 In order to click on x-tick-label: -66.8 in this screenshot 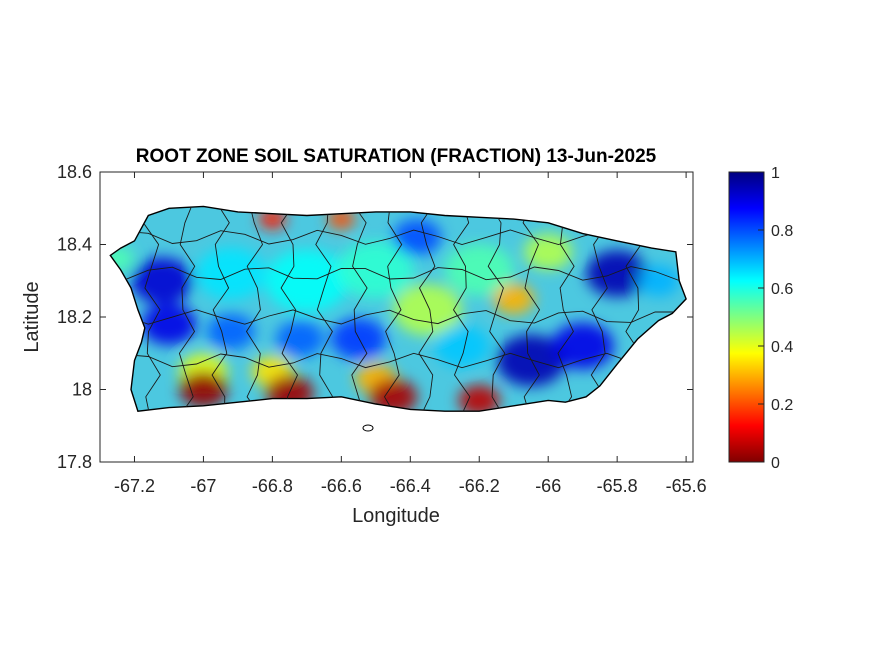, I will do `click(272, 486)`.